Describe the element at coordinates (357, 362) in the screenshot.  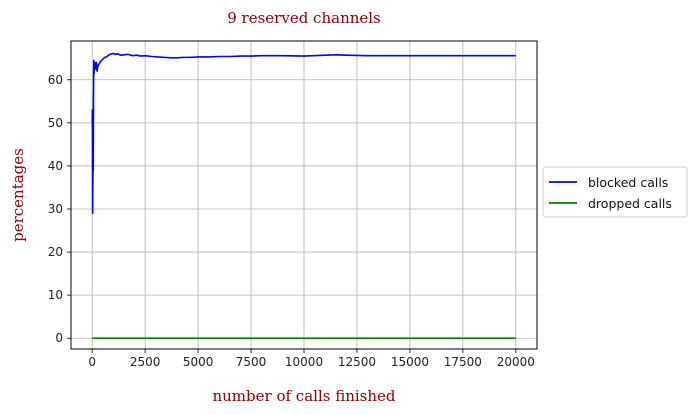
I see `x-tick-label: 12500` at that location.